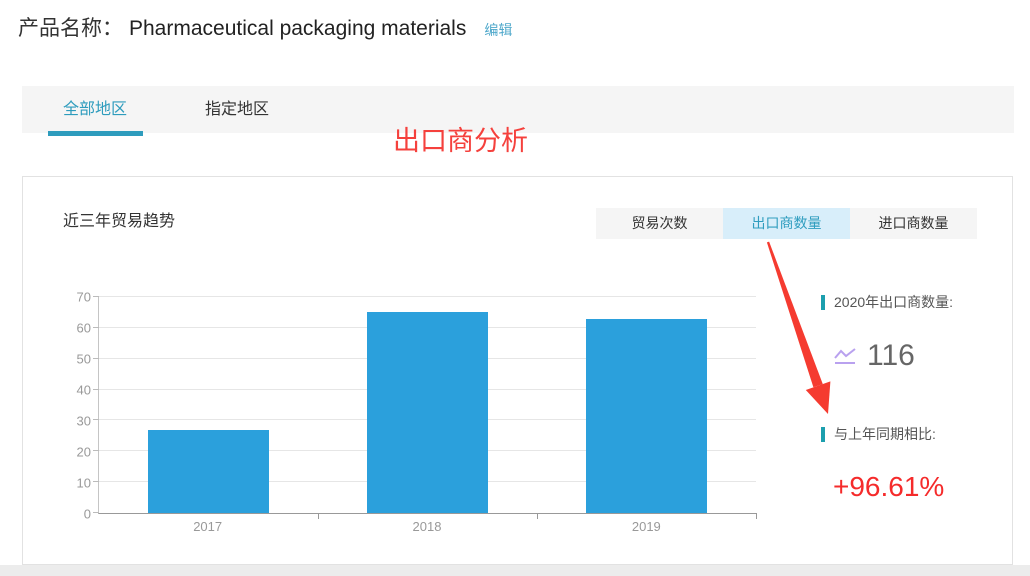  I want to click on stat-label: 2020年出口商数量:, so click(894, 302).